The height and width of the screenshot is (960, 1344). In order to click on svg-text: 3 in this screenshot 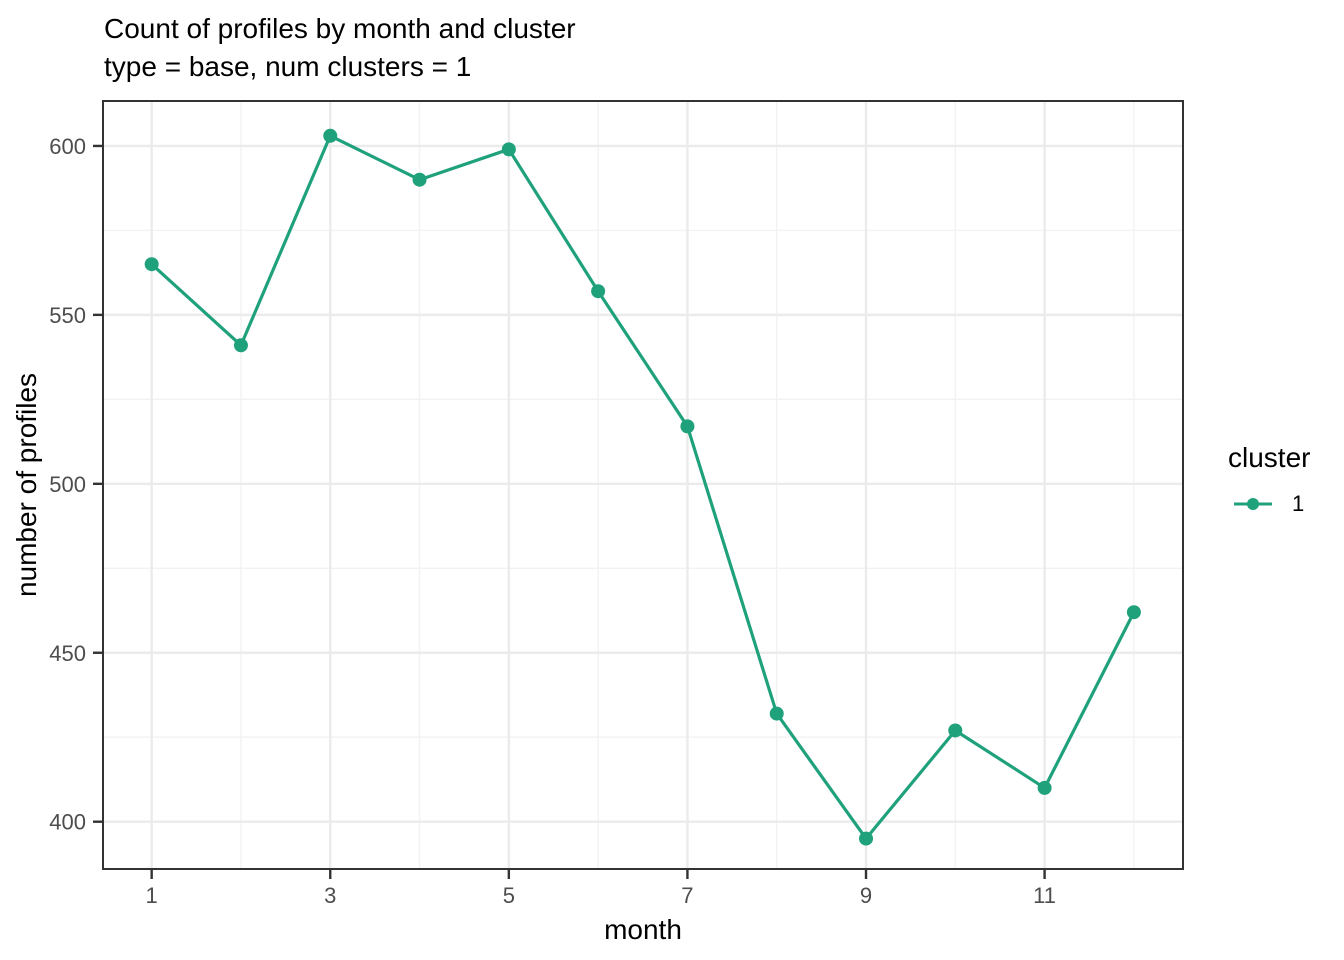, I will do `click(330, 895)`.